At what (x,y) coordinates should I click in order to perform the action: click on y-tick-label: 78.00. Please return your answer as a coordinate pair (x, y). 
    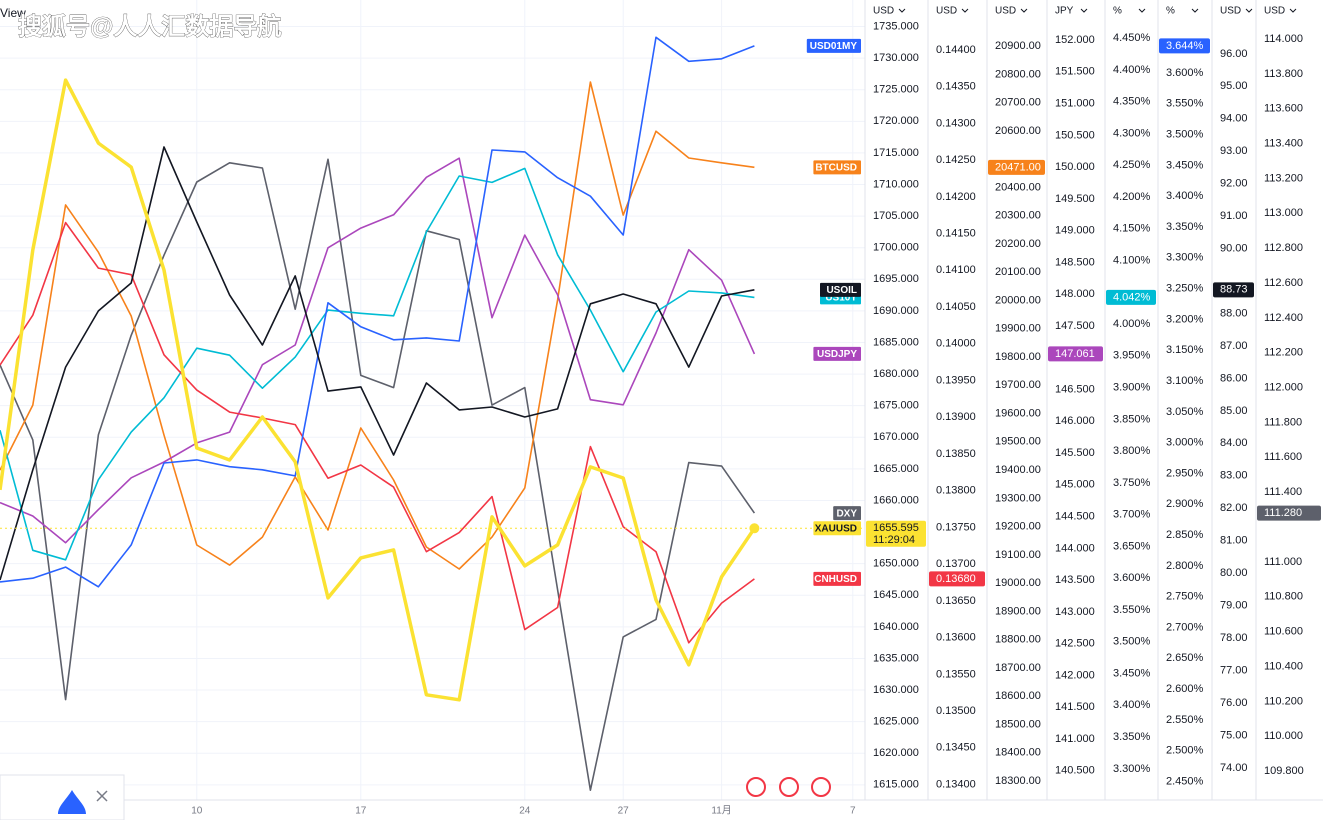
    Looking at the image, I should click on (1234, 638).